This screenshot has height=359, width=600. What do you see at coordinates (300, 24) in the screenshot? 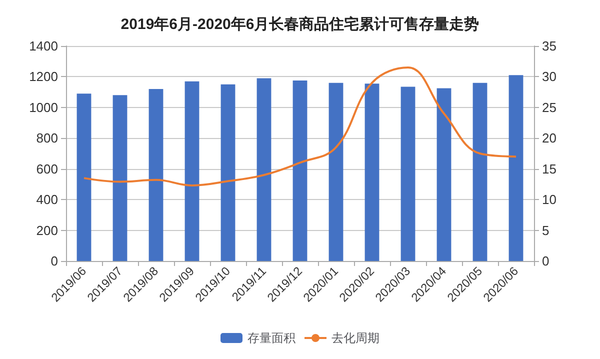
I see `chart-title: 2019年6月-2020年6月长春商品住宅累计可售存量走势` at bounding box center [300, 24].